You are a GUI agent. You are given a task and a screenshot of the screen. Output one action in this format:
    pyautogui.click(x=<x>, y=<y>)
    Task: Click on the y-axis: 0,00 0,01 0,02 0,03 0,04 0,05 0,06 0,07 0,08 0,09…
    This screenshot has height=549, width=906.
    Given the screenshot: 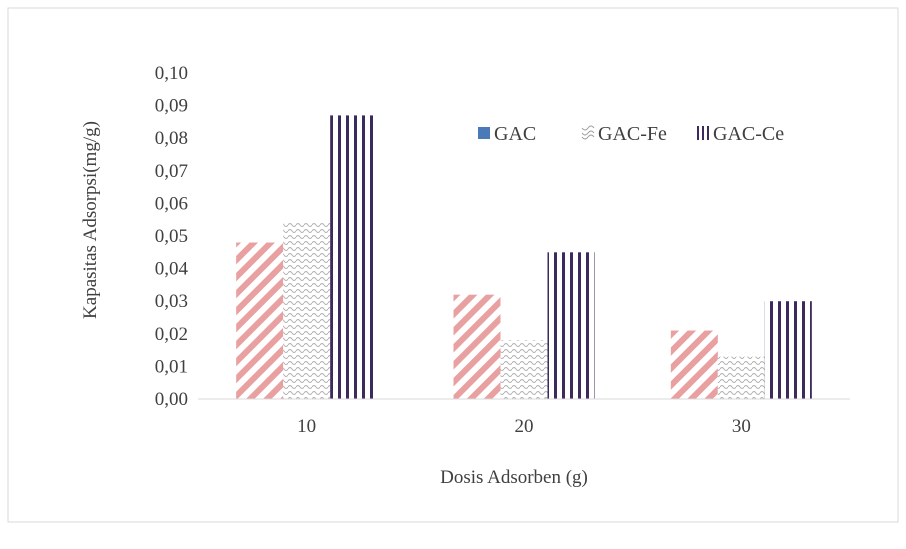 What is the action you would take?
    pyautogui.click(x=172, y=236)
    